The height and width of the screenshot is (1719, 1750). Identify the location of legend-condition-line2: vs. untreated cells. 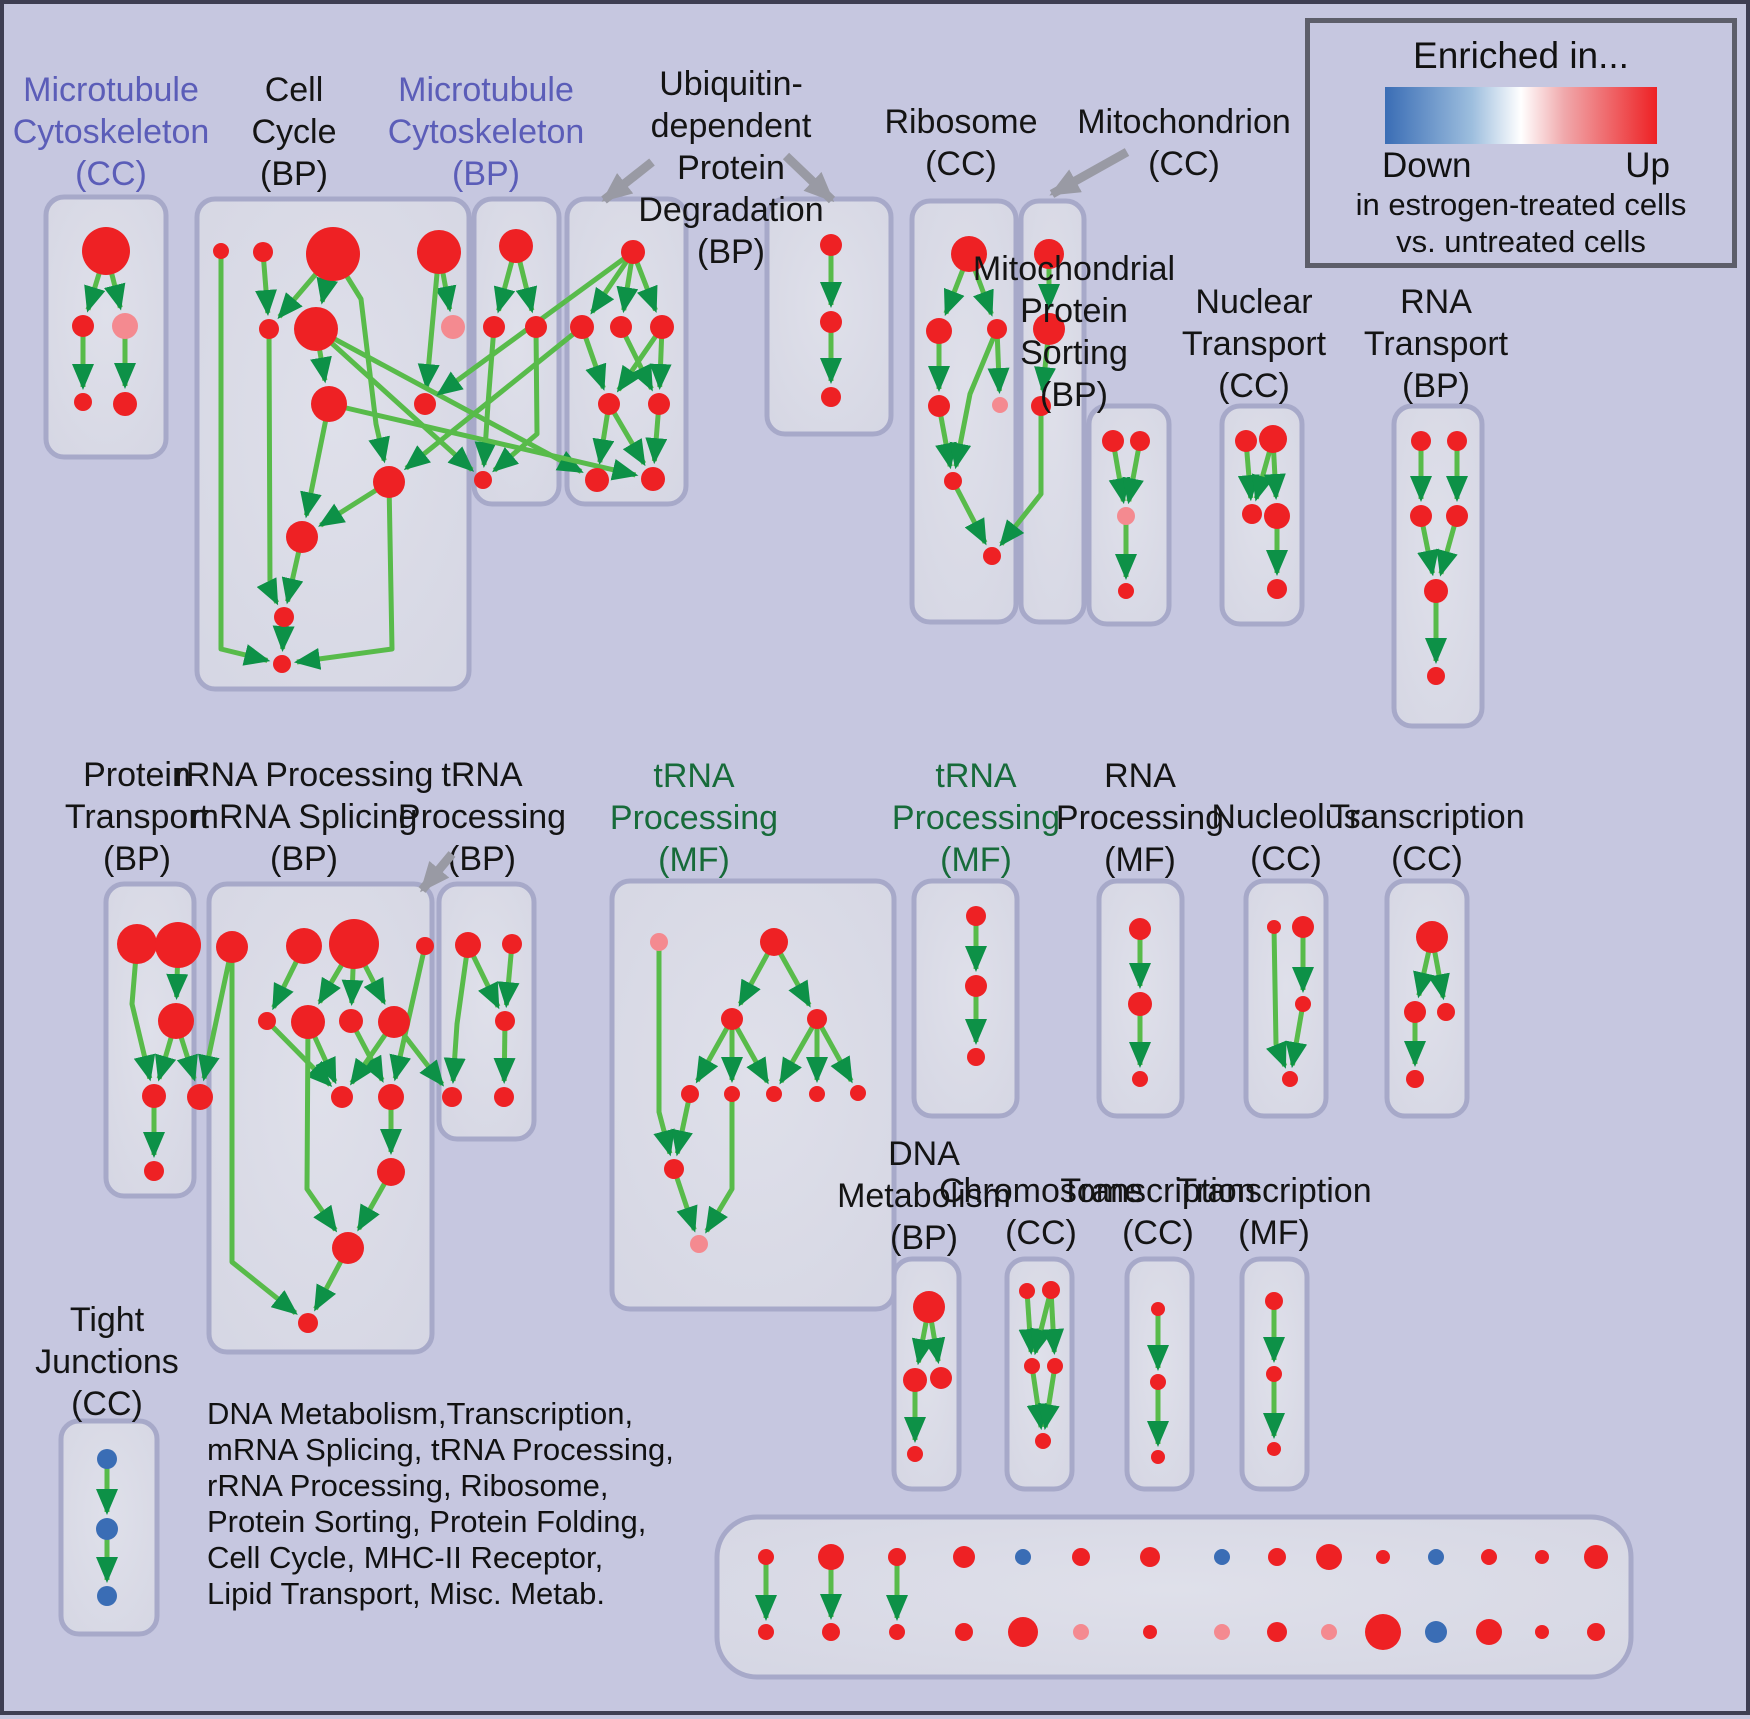
(1521, 241).